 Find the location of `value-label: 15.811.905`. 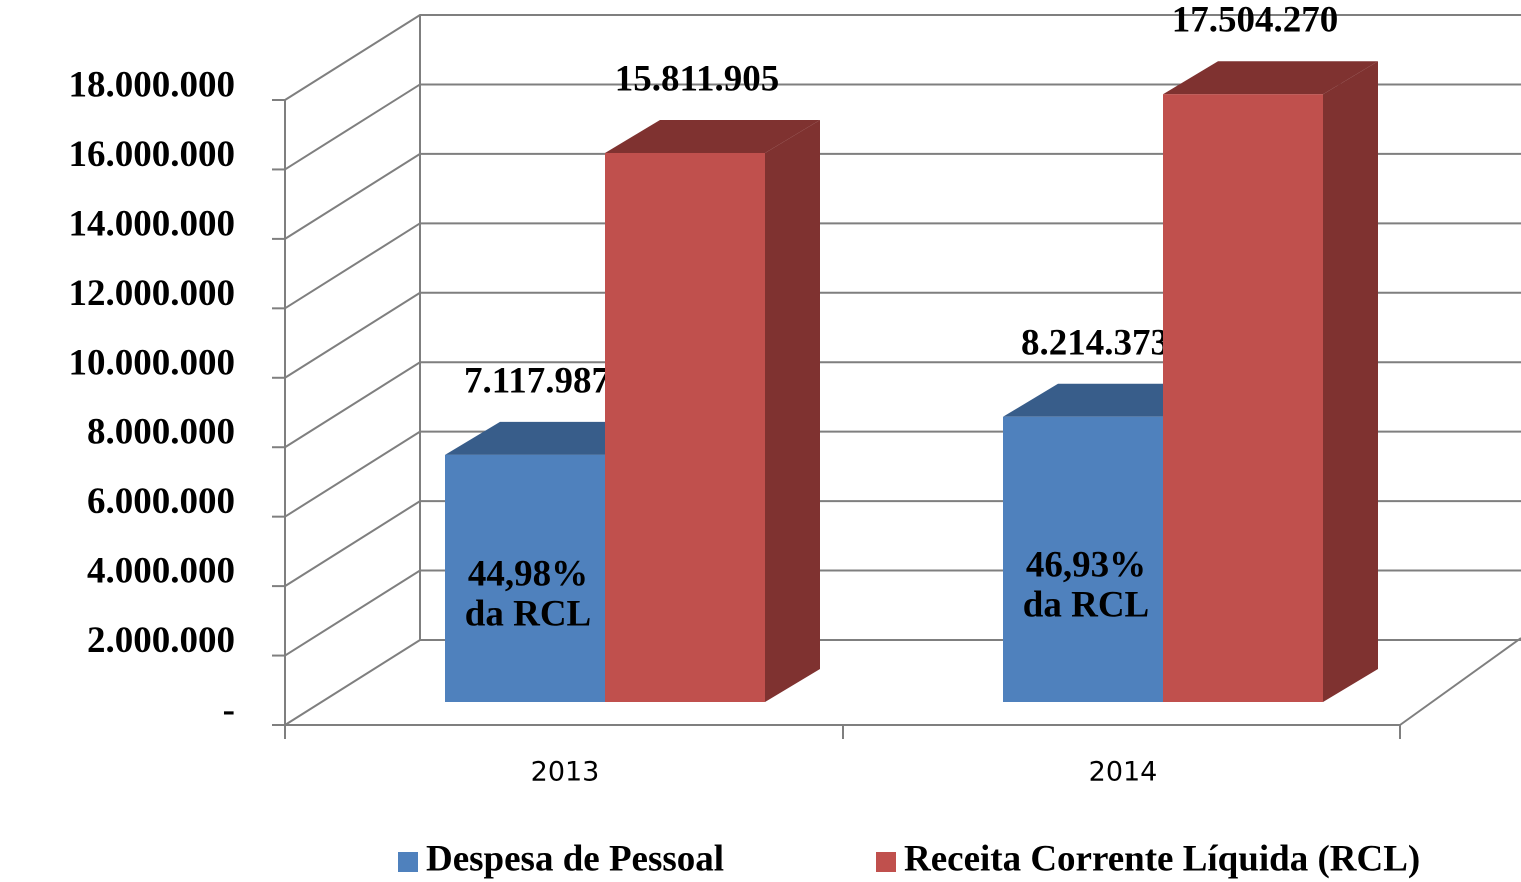

value-label: 15.811.905 is located at coordinates (697, 78).